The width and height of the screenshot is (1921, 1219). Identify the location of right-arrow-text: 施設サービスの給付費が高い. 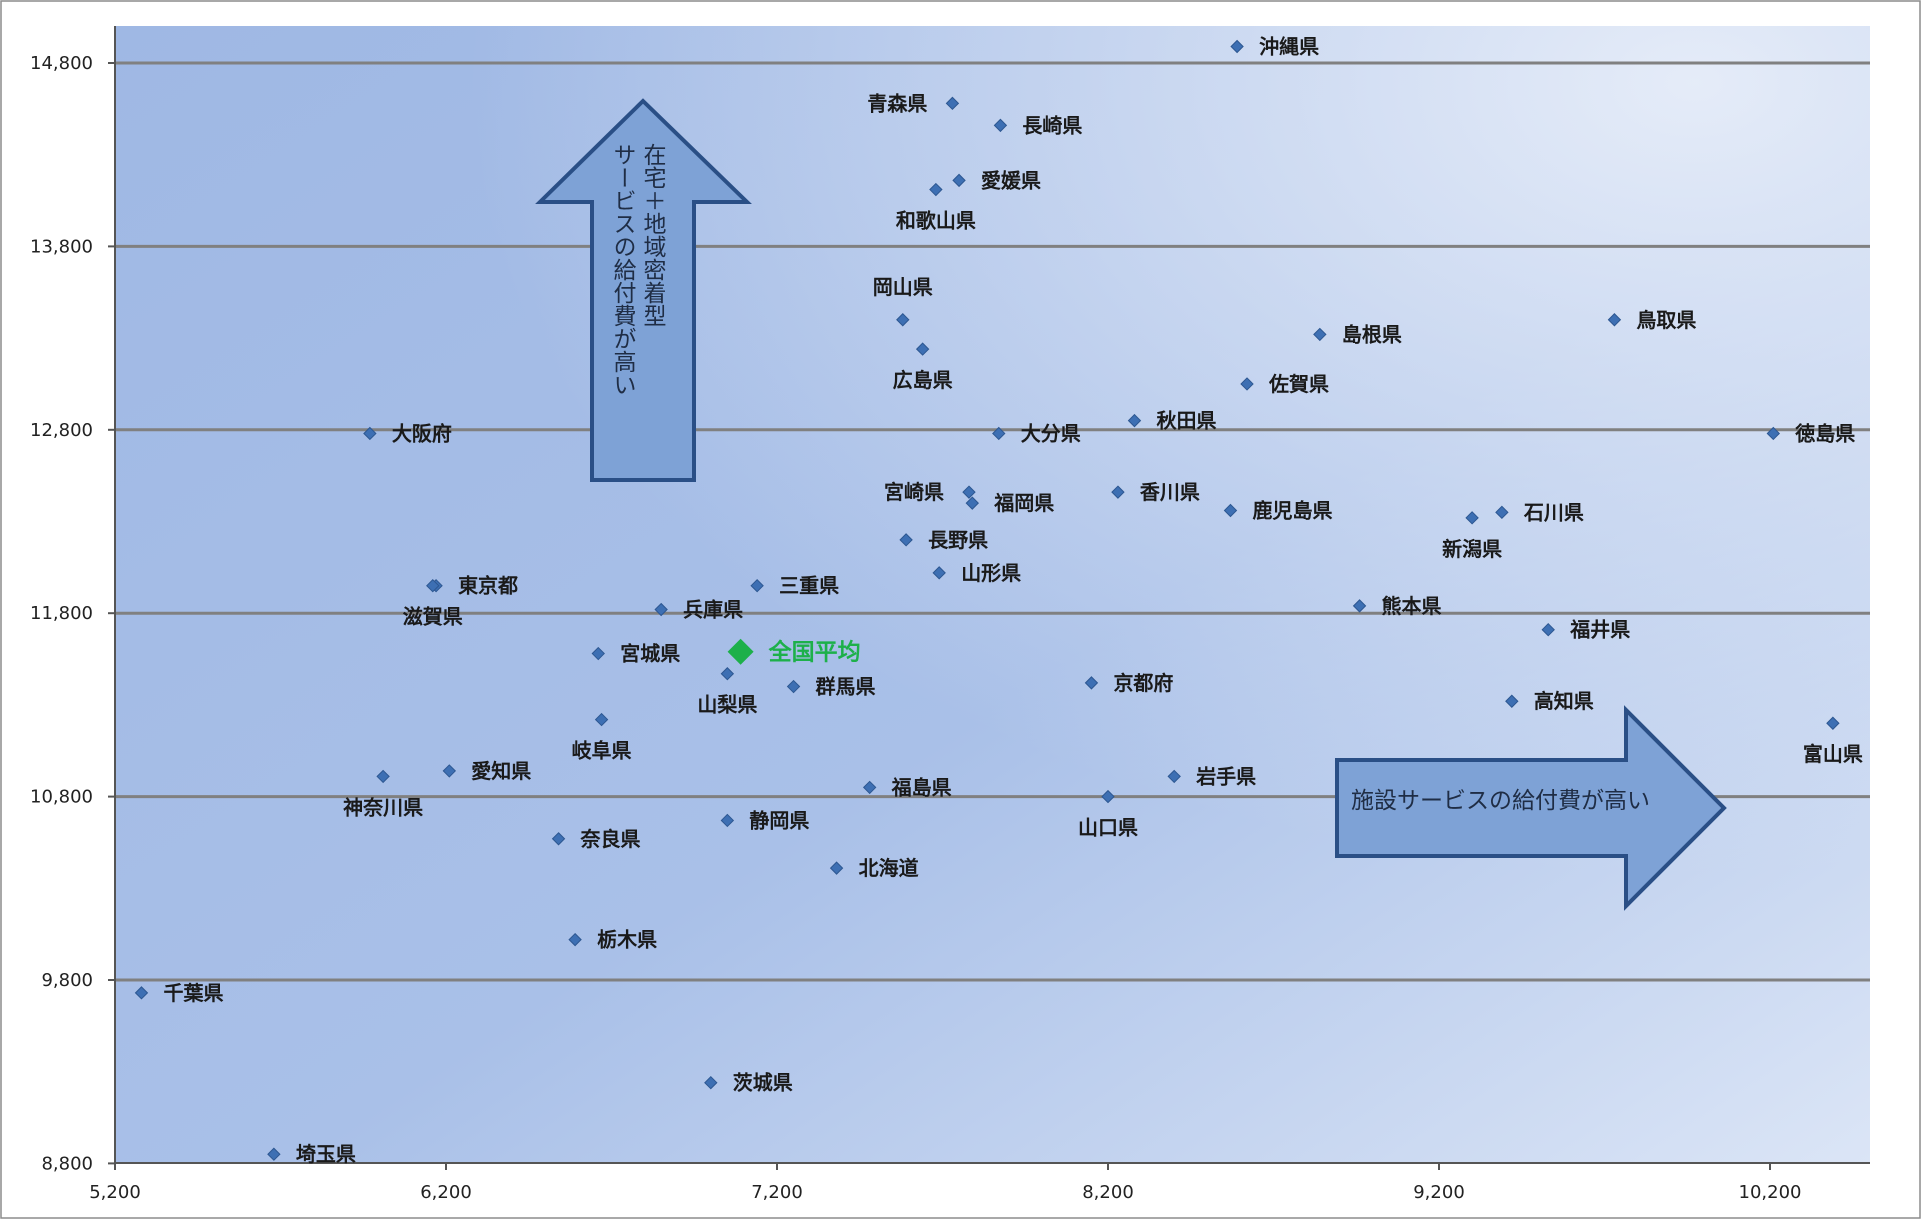
(1500, 801).